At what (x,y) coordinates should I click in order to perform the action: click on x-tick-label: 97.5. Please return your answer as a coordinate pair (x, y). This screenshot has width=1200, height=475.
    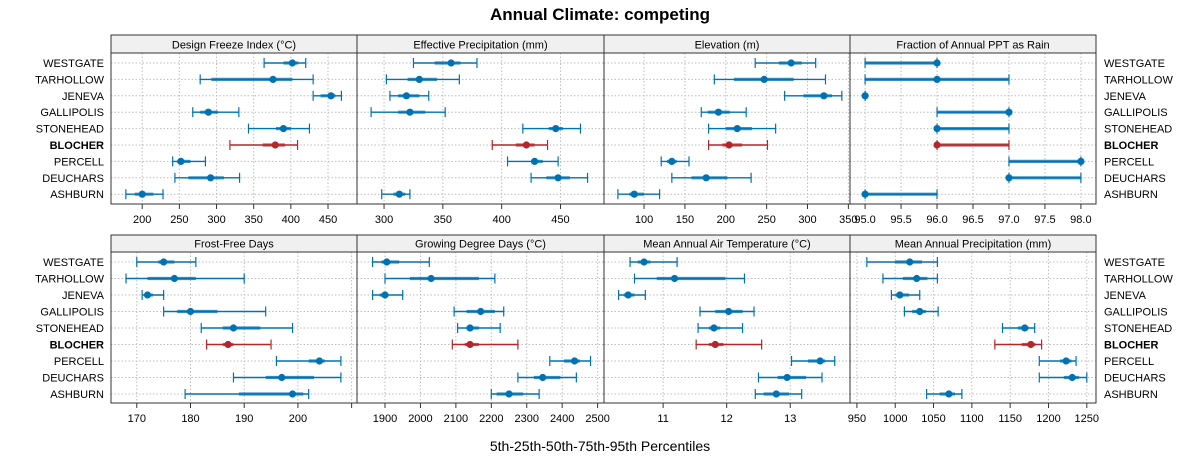
    Looking at the image, I should click on (1044, 220).